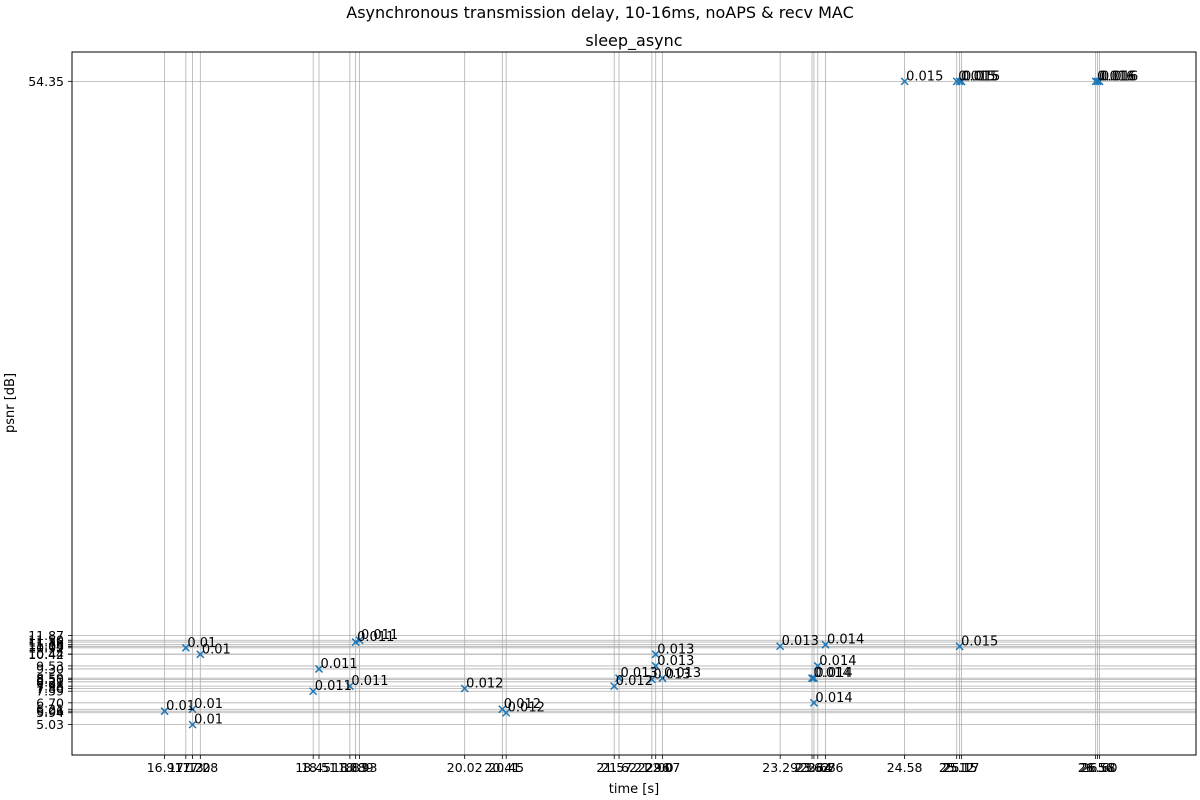 The image size is (1200, 800). What do you see at coordinates (818, 767) in the screenshot?
I see `x-tick-label: 23.68` at bounding box center [818, 767].